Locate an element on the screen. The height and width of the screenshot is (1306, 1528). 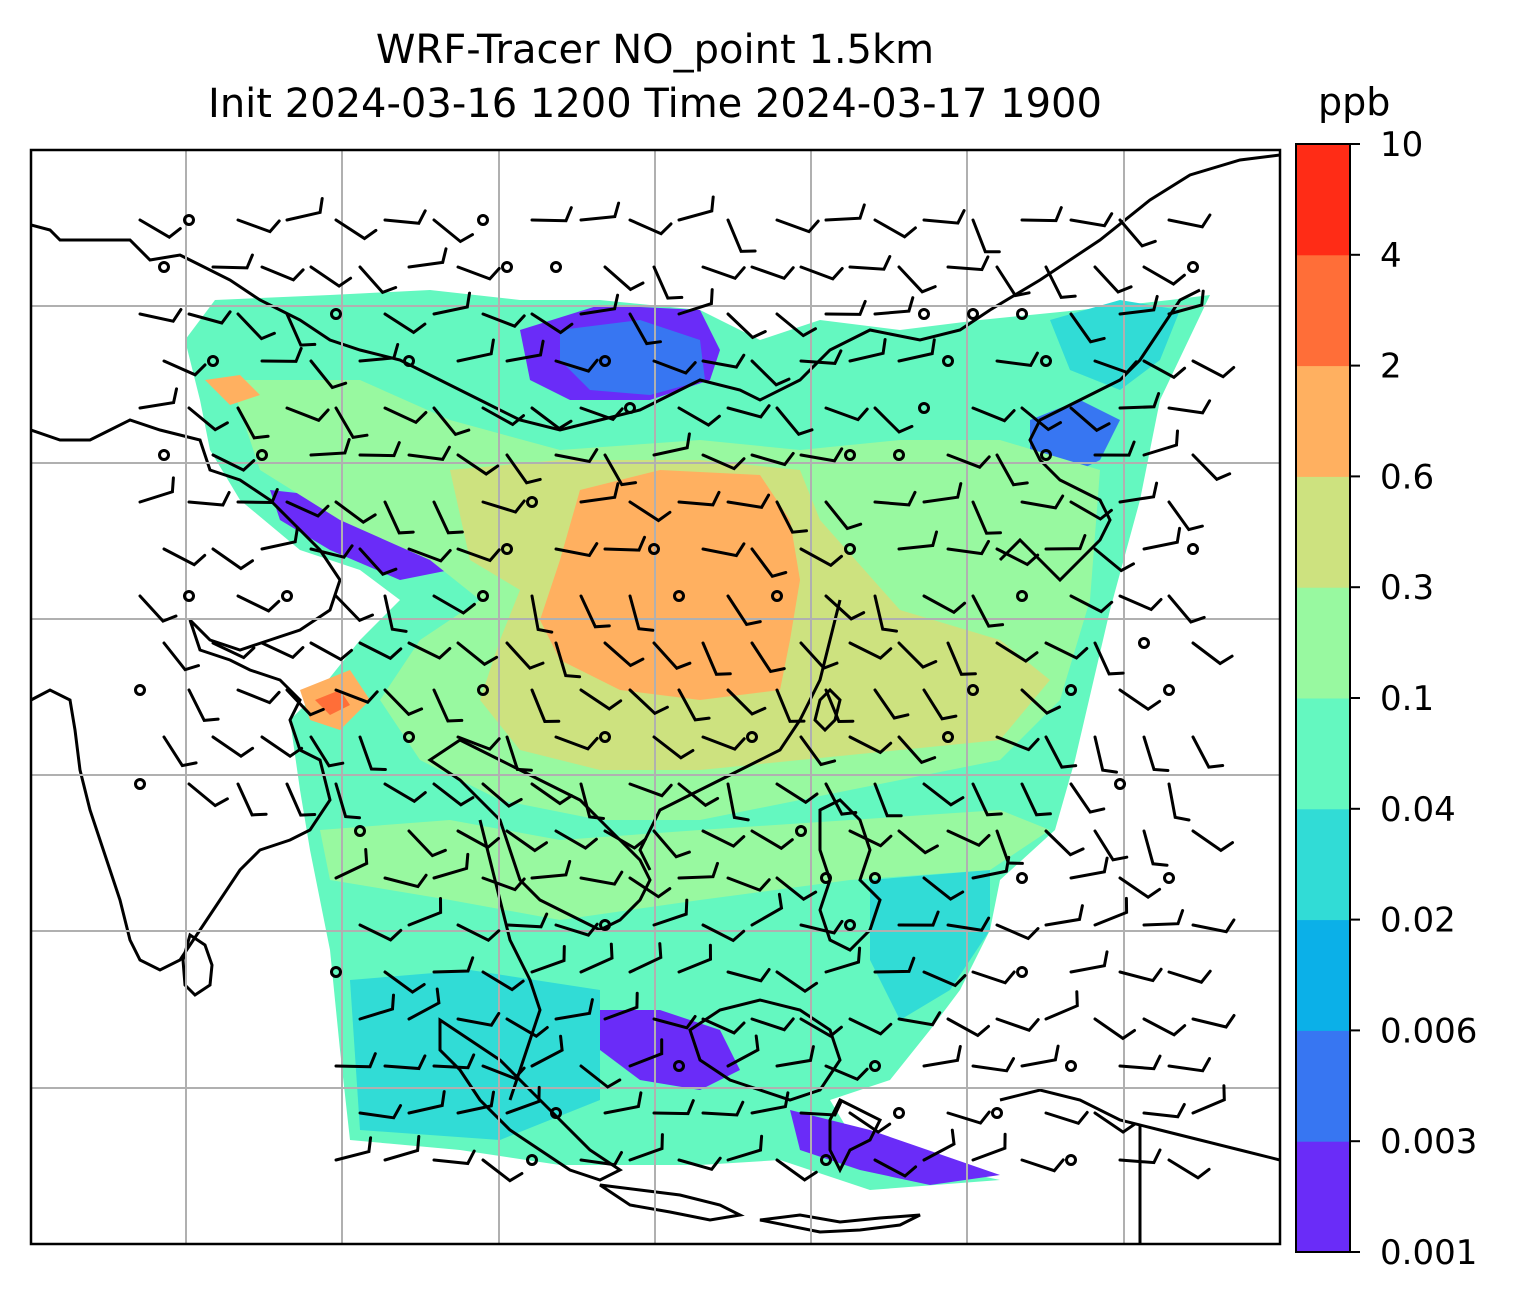
map-title-line1: WRF-Tracer NO_point 1.5km is located at coordinates (655, 50).